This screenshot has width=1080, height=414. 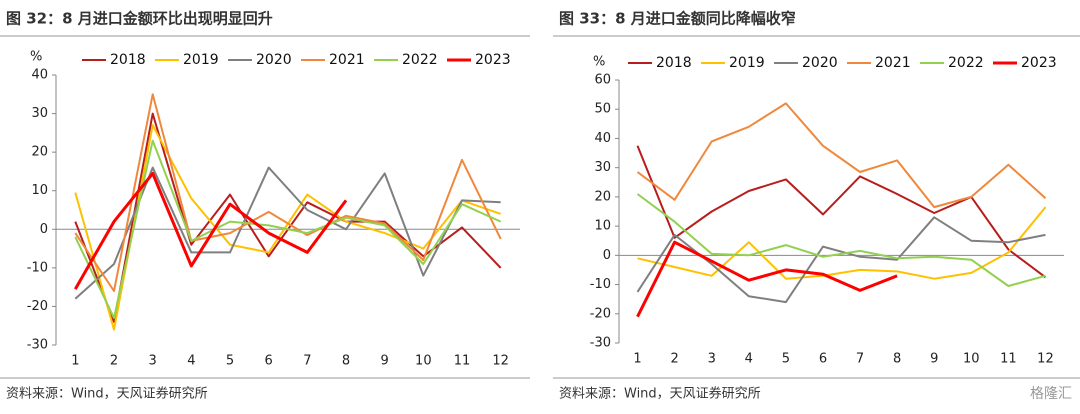 I want to click on watermark: 格隆汇, so click(x=1051, y=394).